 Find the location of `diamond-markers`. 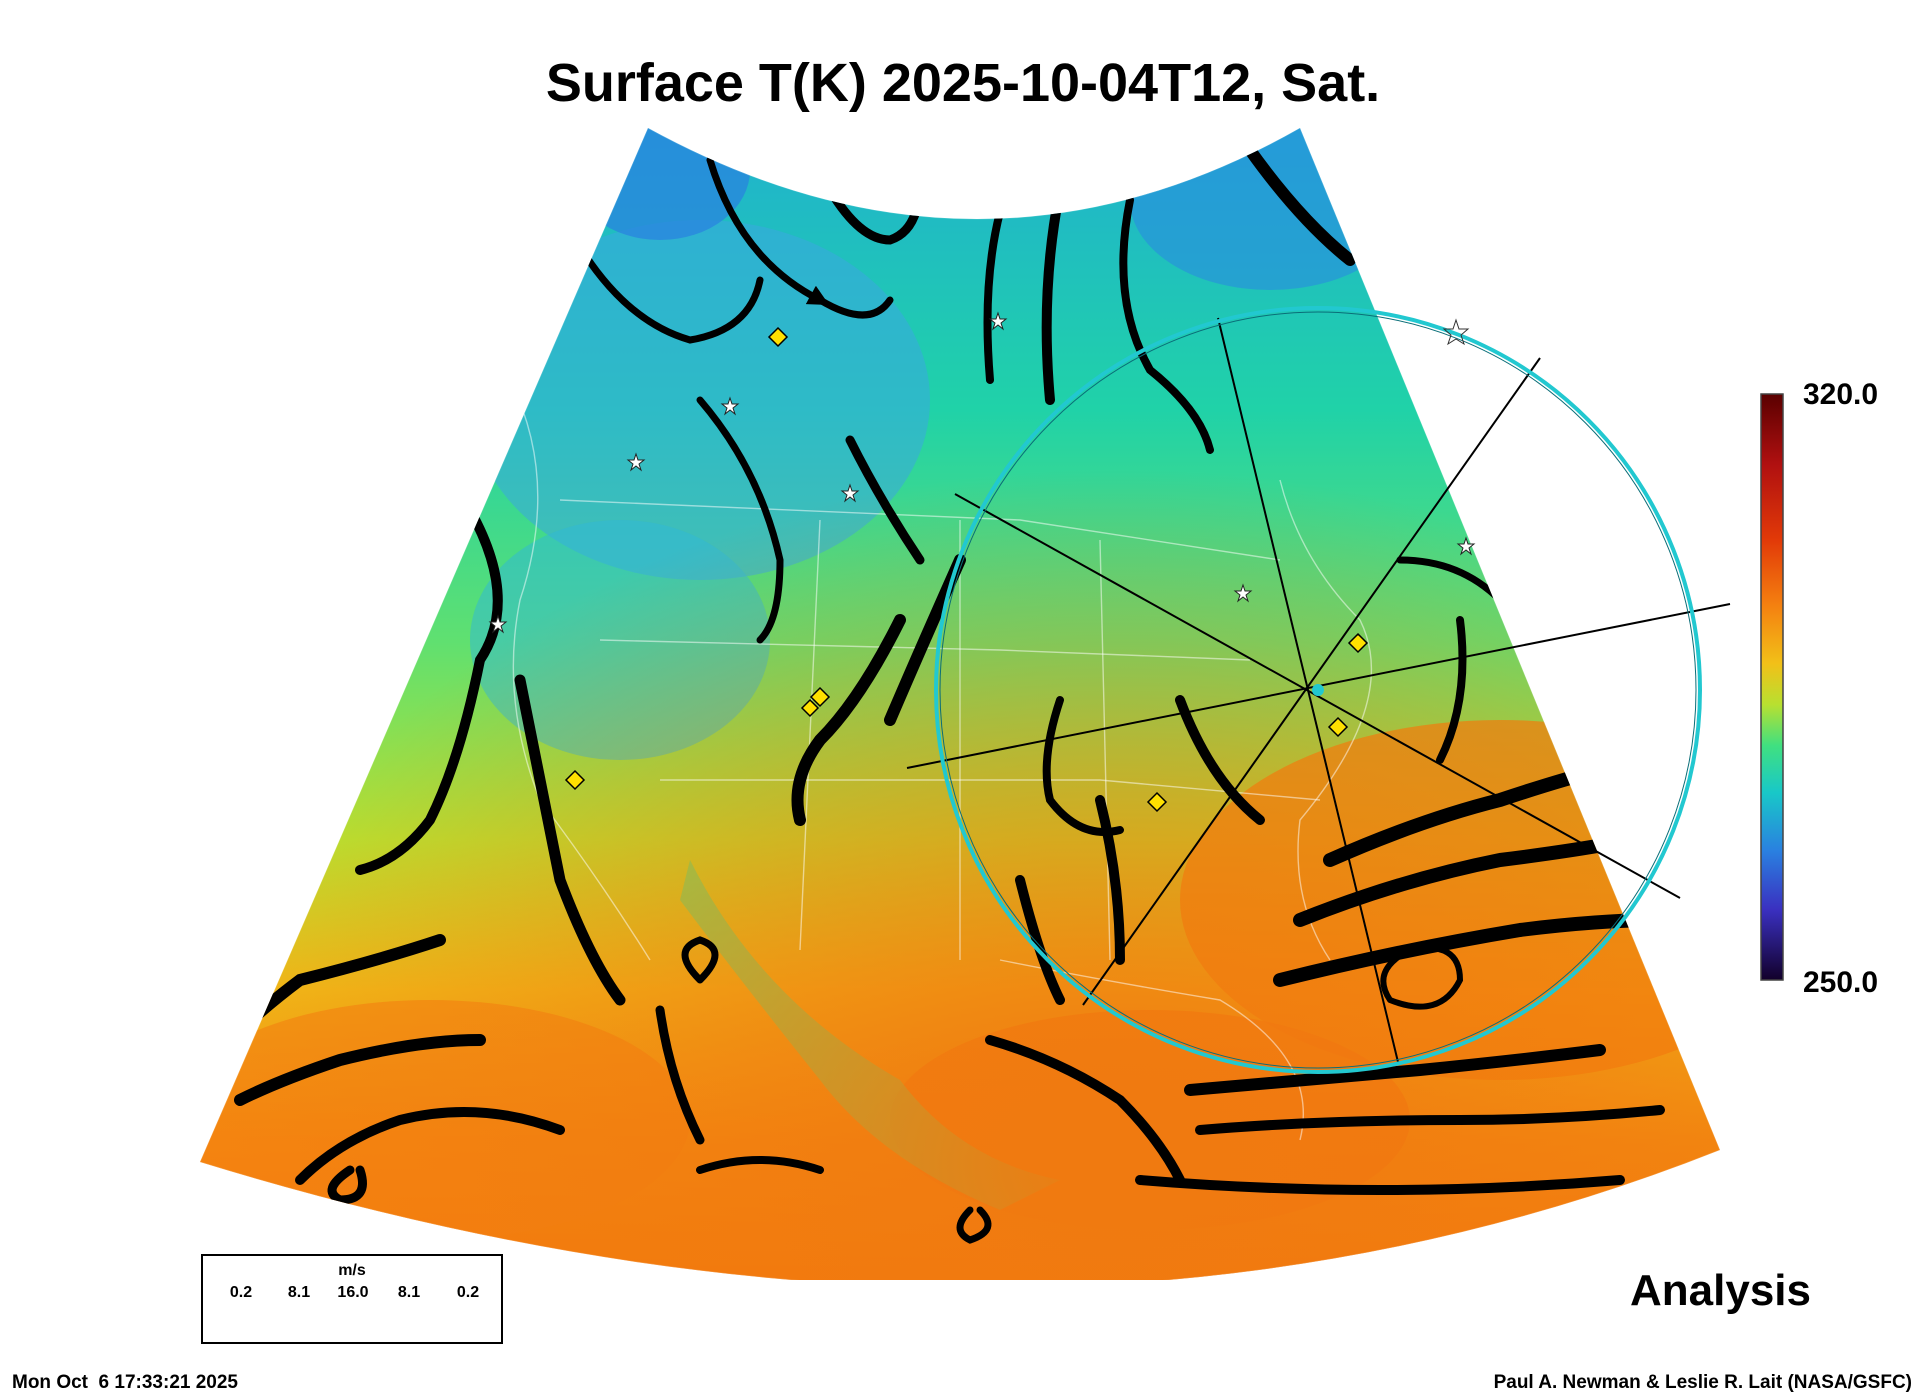

diamond-markers is located at coordinates (966, 569).